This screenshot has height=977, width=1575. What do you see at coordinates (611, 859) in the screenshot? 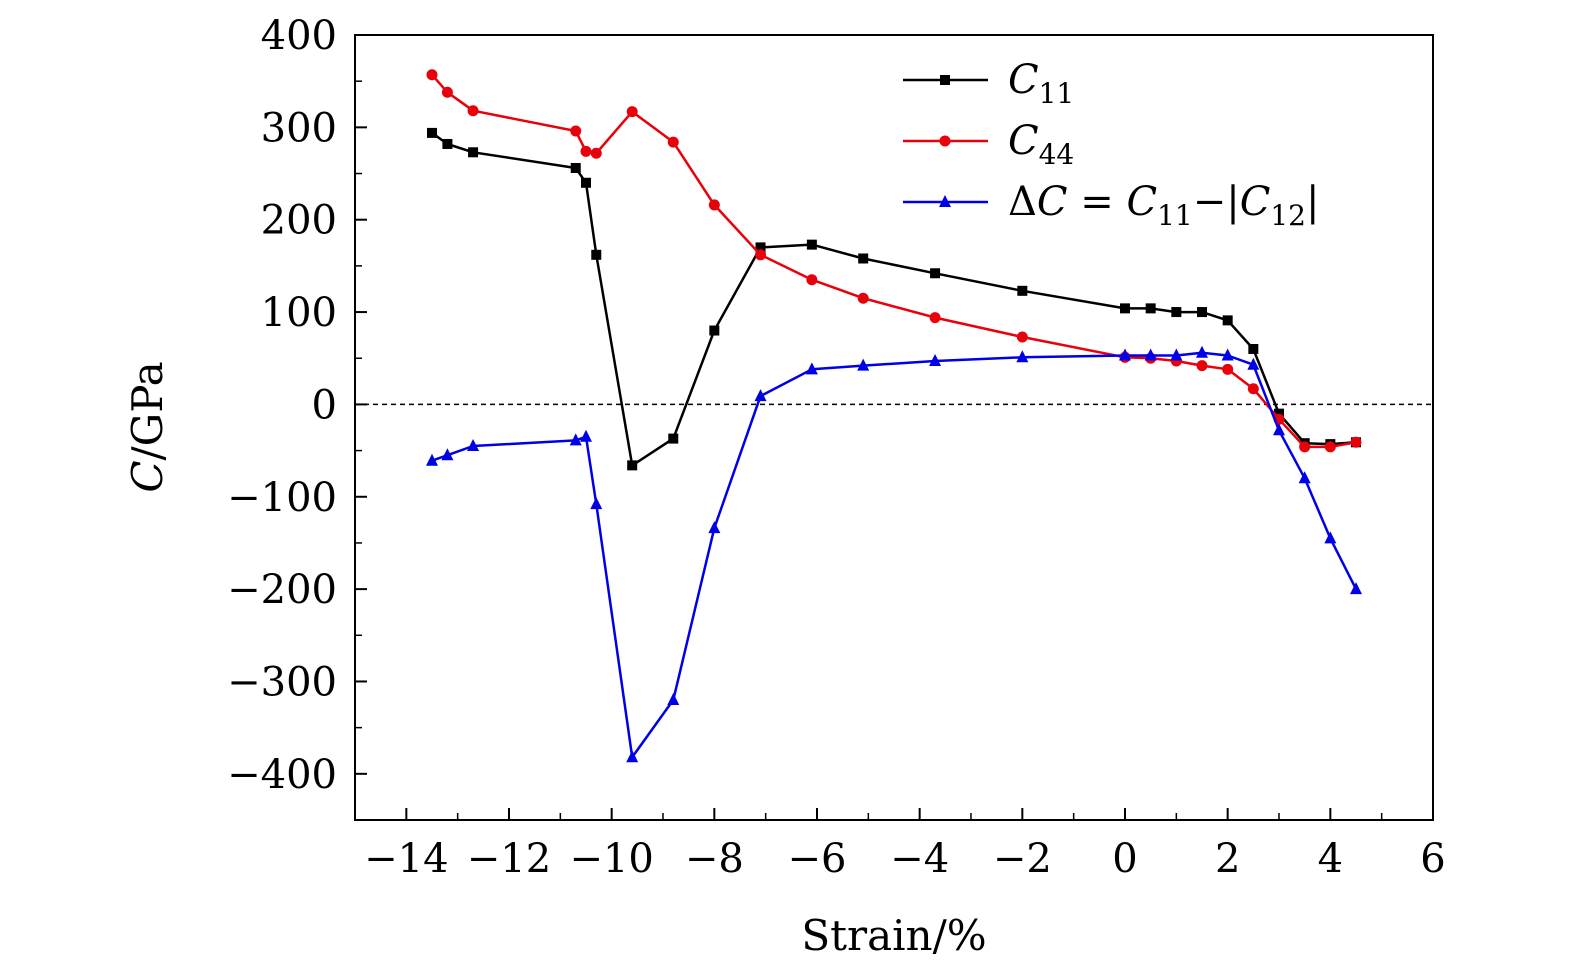
I see `x-tick-label: −10` at bounding box center [611, 859].